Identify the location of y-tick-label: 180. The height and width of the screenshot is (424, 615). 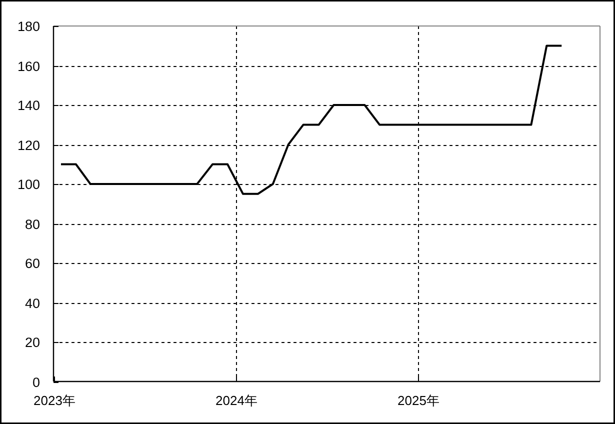
(28, 26).